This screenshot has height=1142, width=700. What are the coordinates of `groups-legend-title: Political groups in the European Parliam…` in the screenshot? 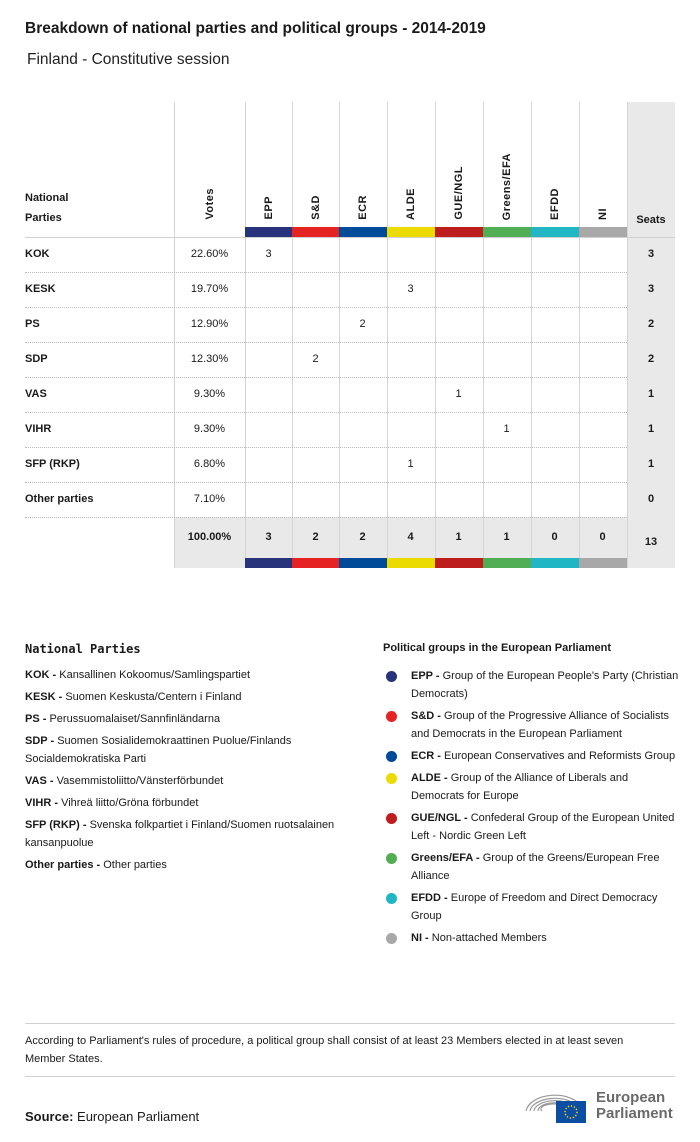 It's located at (497, 648).